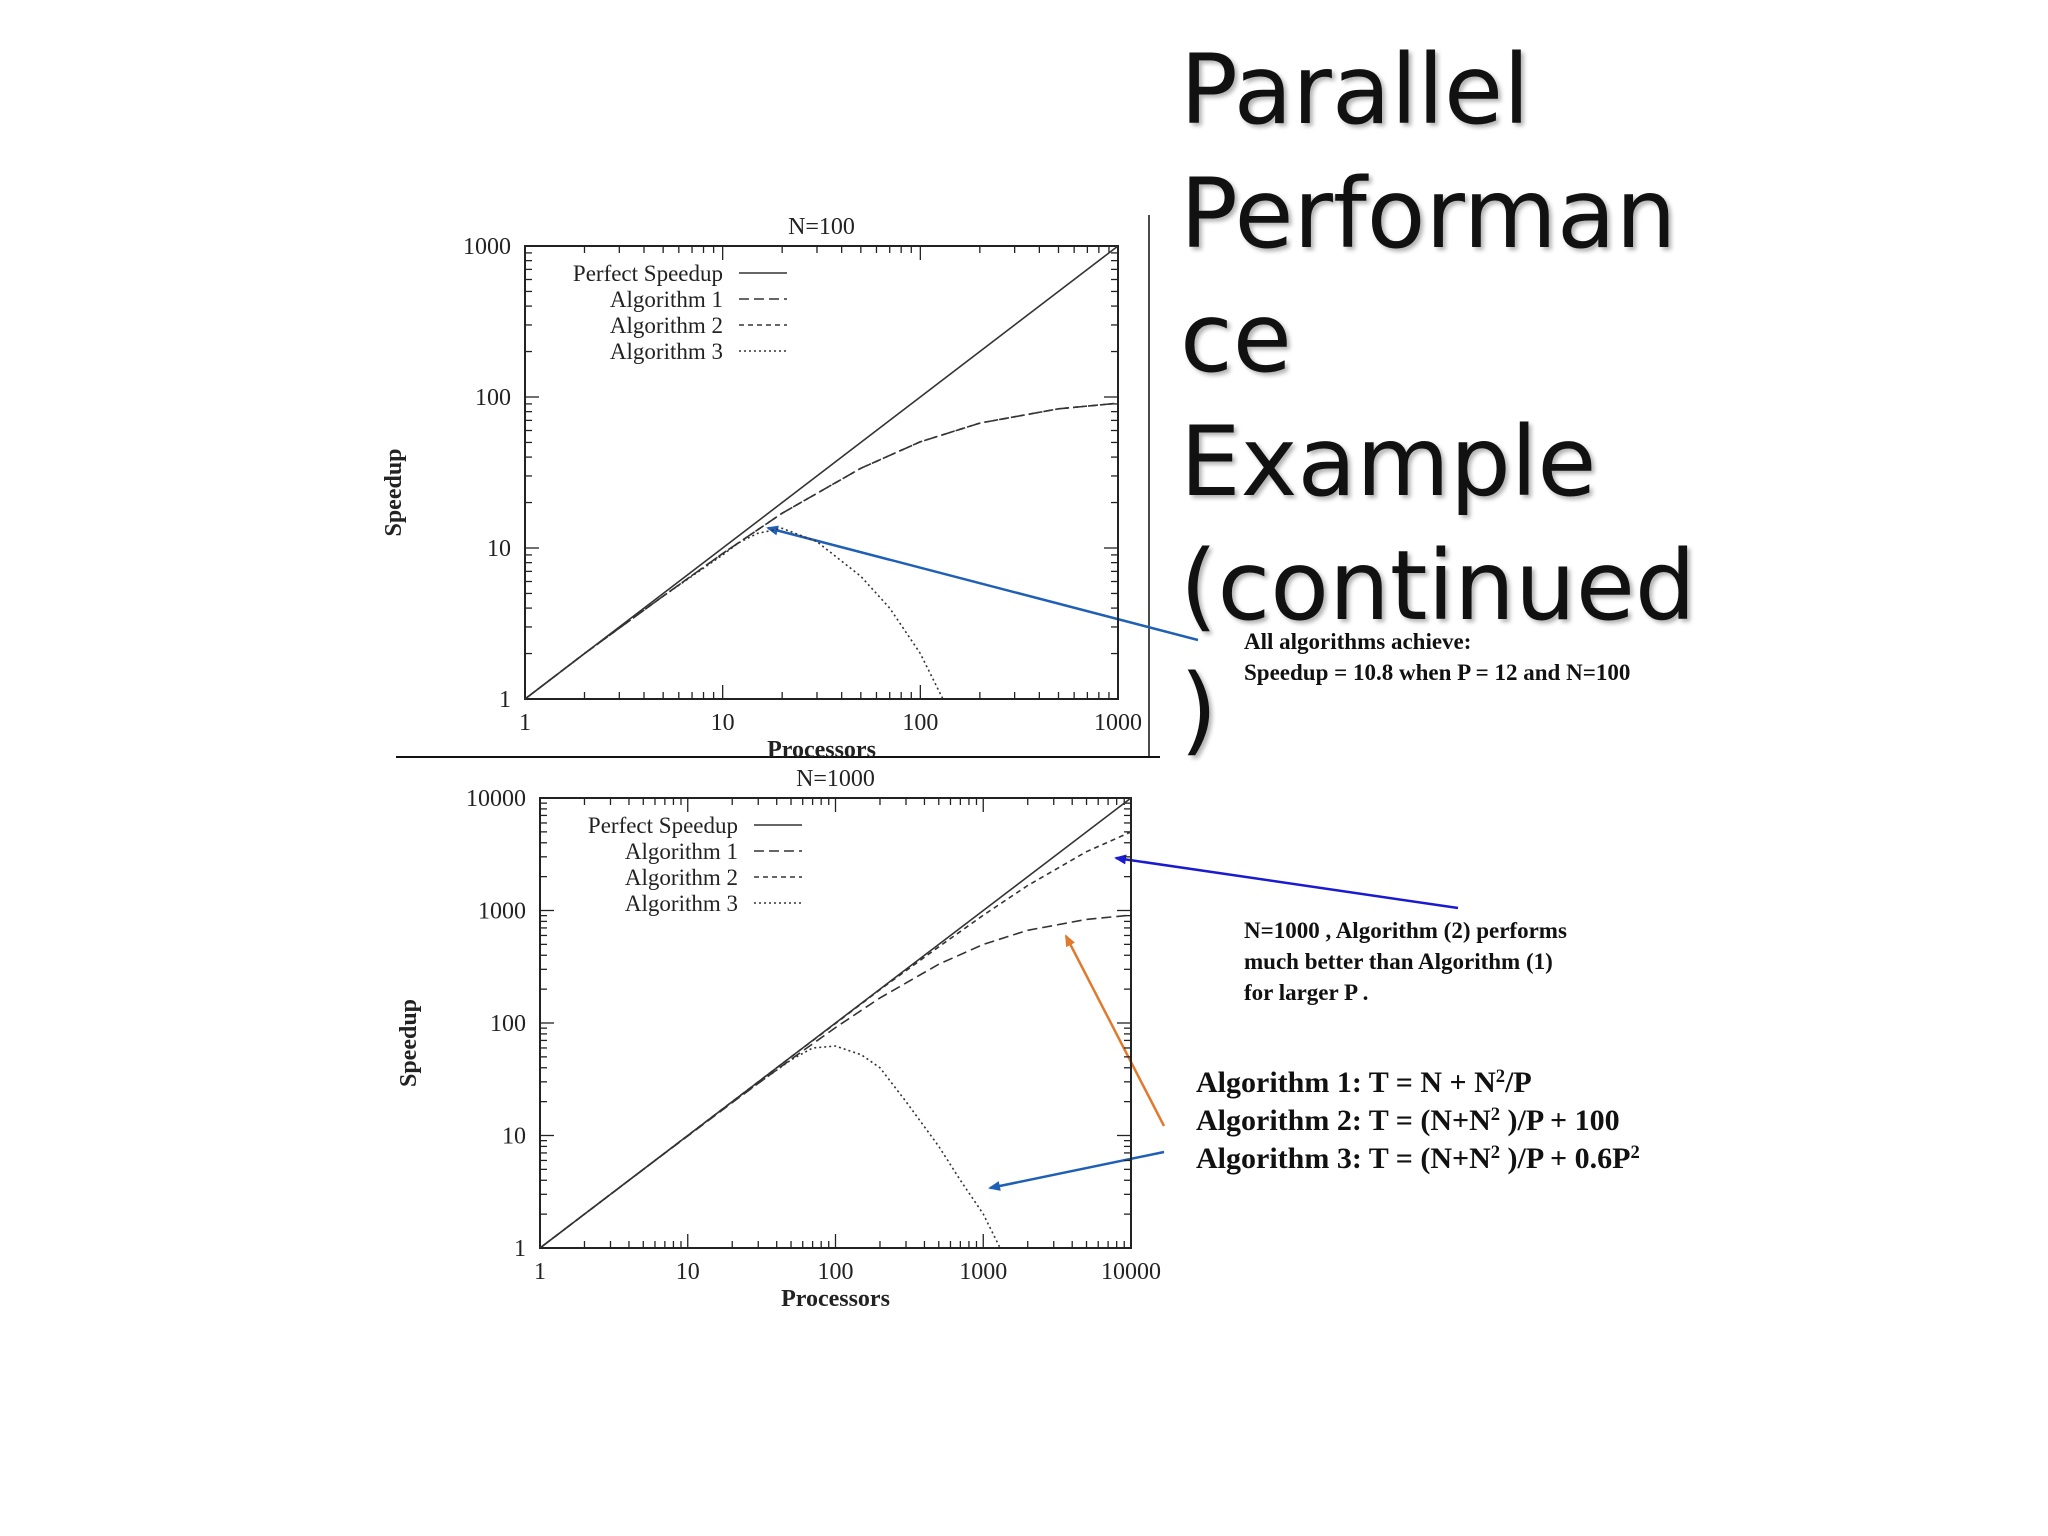 This screenshot has height=1536, width=2048. I want to click on formula-3-text: Algorithm 3: T = (N+N, so click(1343, 1158).